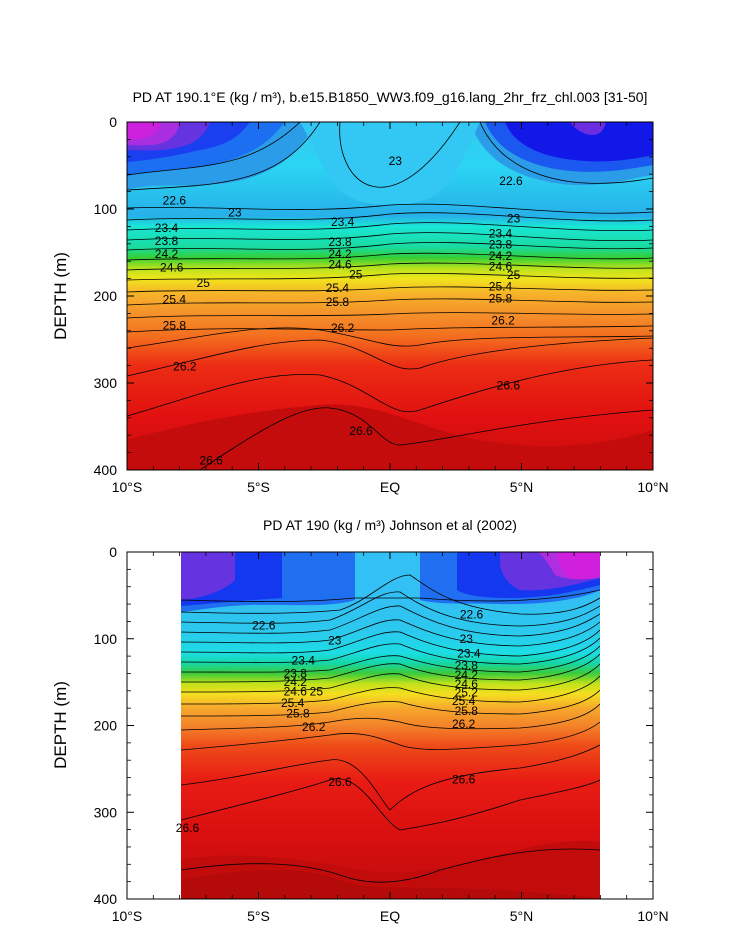  What do you see at coordinates (60, 296) in the screenshot?
I see `top-y-axis-label: DEPTH (m)` at bounding box center [60, 296].